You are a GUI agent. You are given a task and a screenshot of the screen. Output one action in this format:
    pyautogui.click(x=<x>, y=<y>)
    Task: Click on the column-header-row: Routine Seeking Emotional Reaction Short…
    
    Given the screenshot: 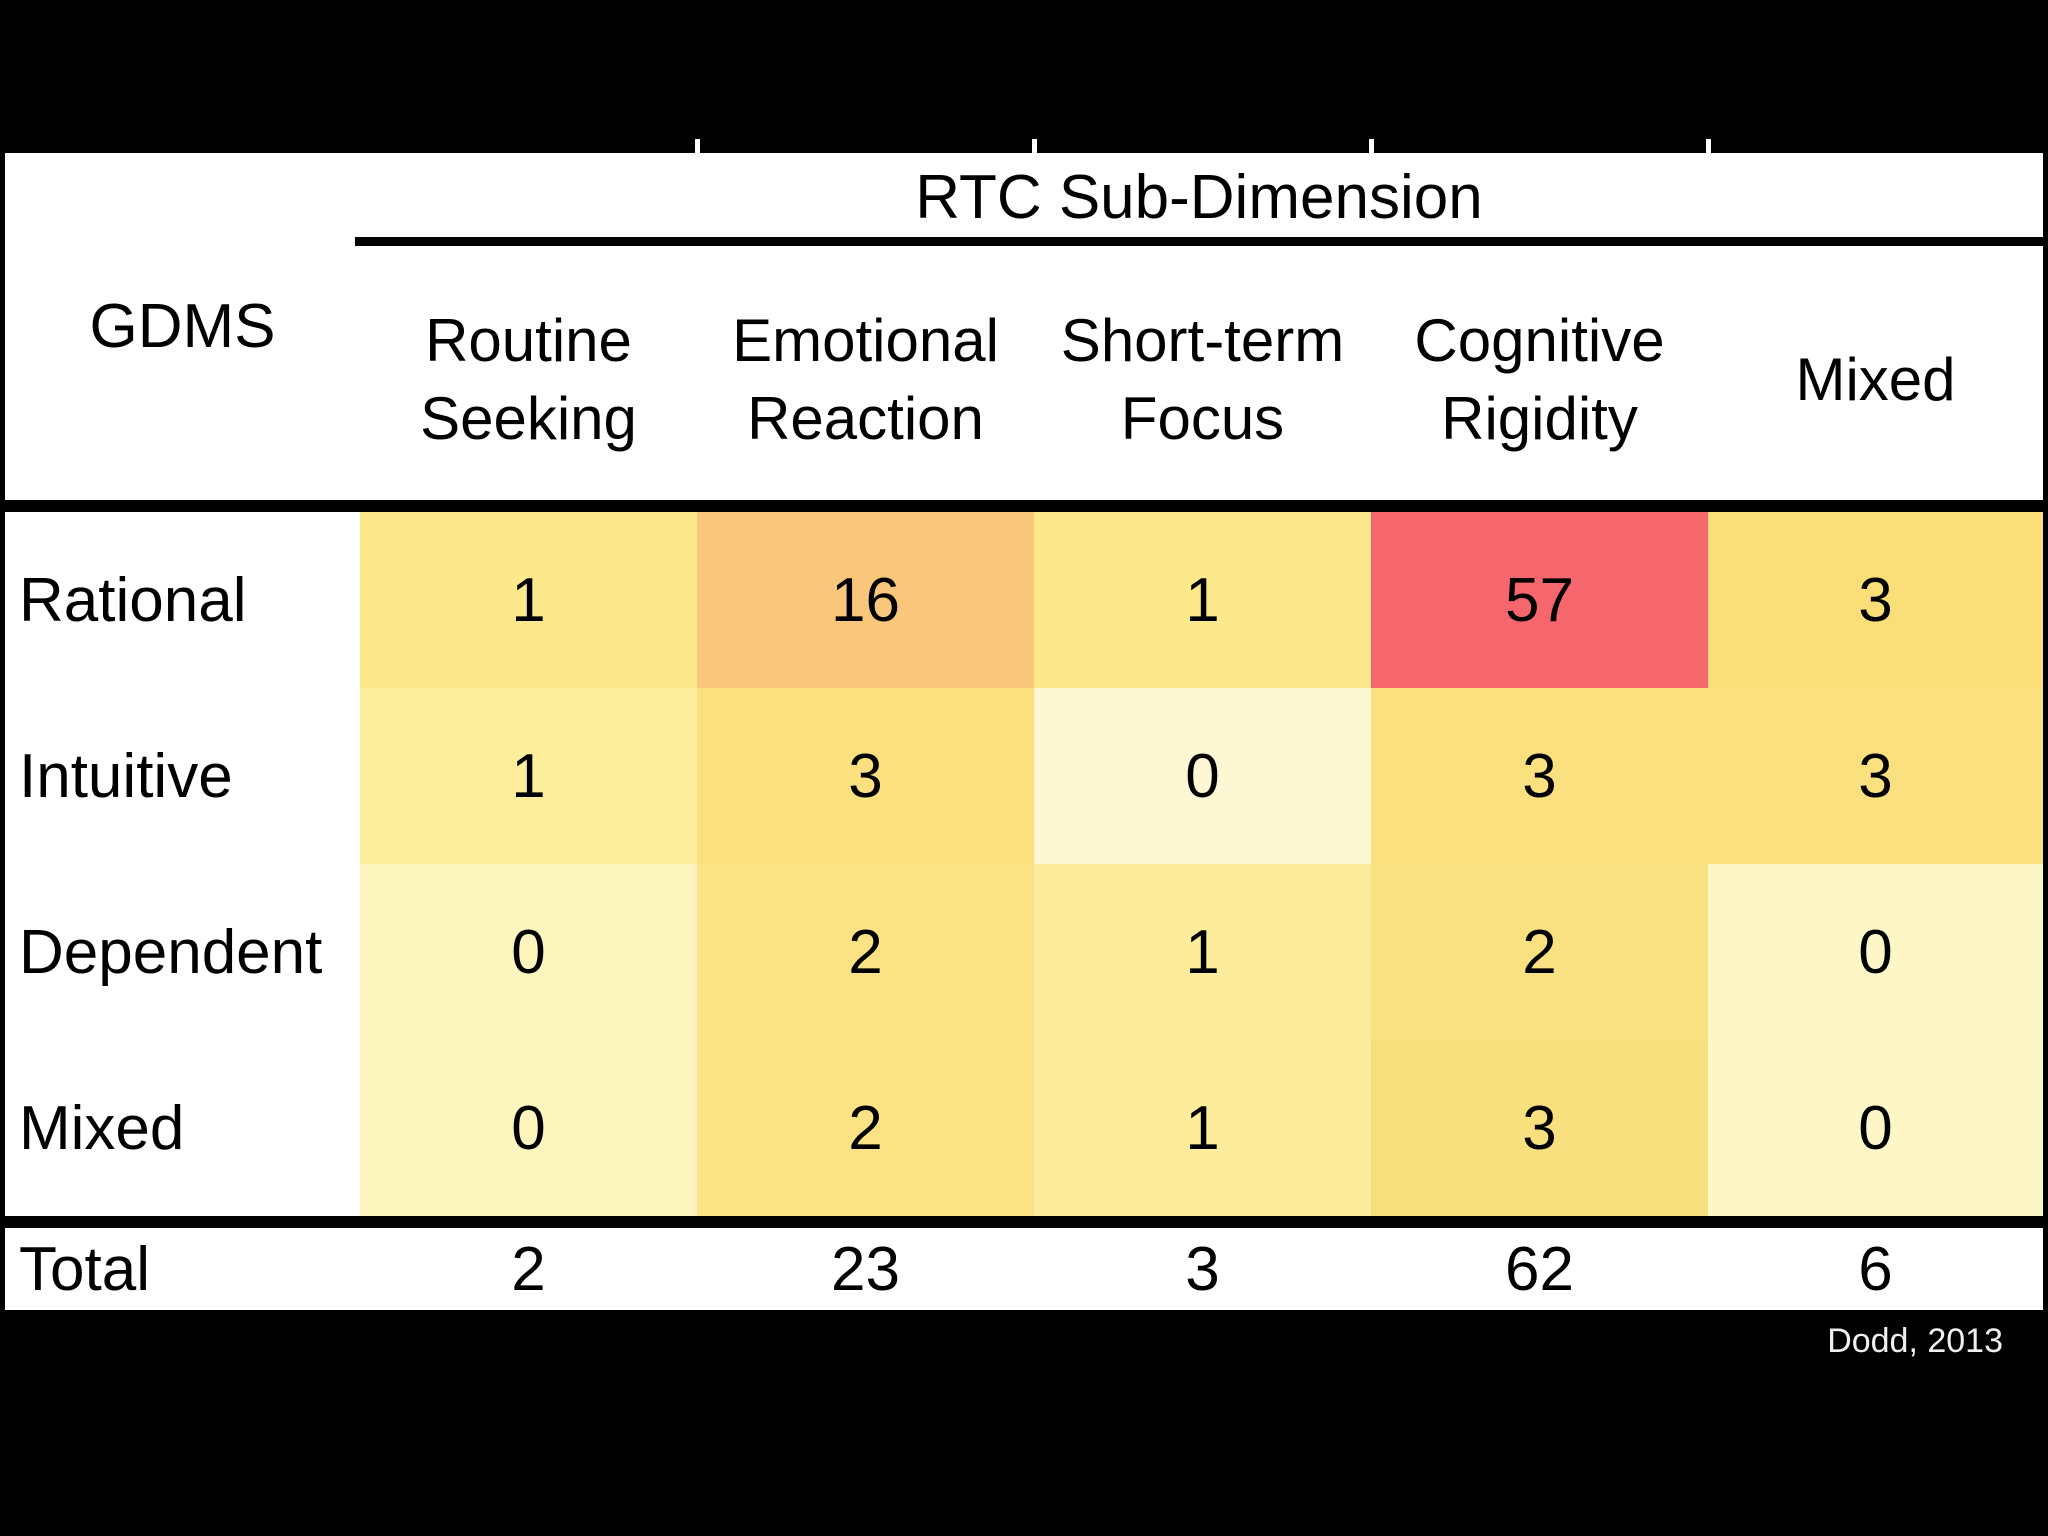 What is the action you would take?
    pyautogui.click(x=1201, y=380)
    